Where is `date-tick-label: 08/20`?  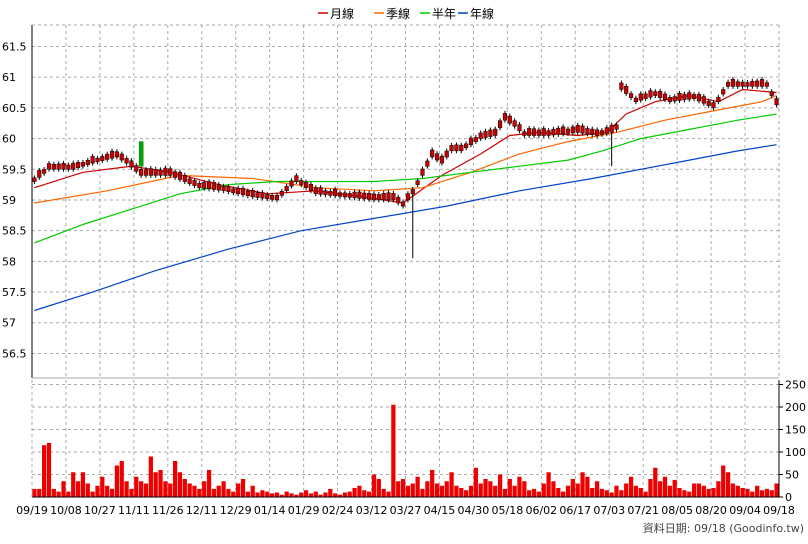
date-tick-label: 08/20 is located at coordinates (711, 510).